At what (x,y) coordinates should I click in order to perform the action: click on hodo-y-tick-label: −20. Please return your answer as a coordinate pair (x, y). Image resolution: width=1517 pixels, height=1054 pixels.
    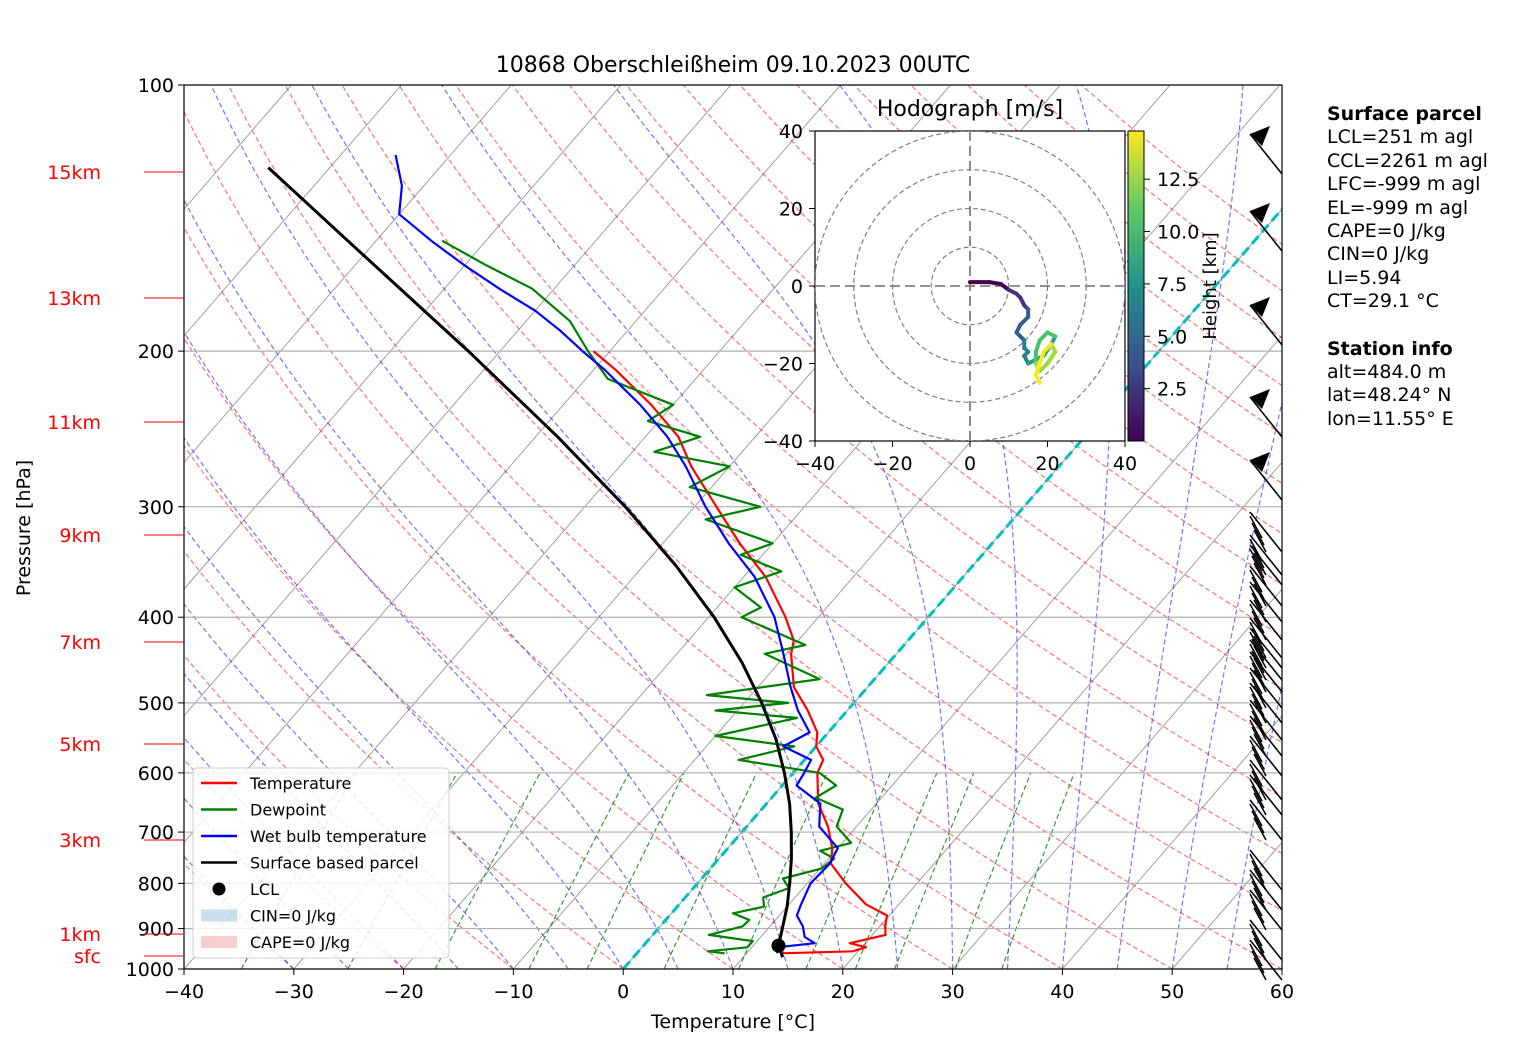
    Looking at the image, I should click on (783, 365).